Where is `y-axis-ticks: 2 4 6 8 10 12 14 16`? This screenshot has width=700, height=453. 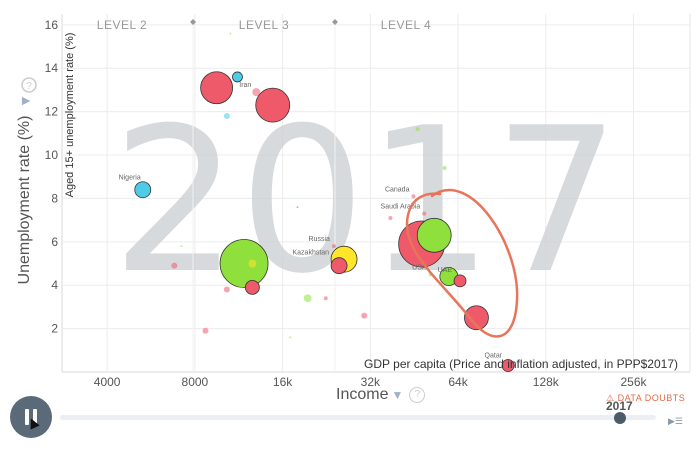
y-axis-ticks: 2 4 6 8 10 12 14 16 is located at coordinates (52, 177).